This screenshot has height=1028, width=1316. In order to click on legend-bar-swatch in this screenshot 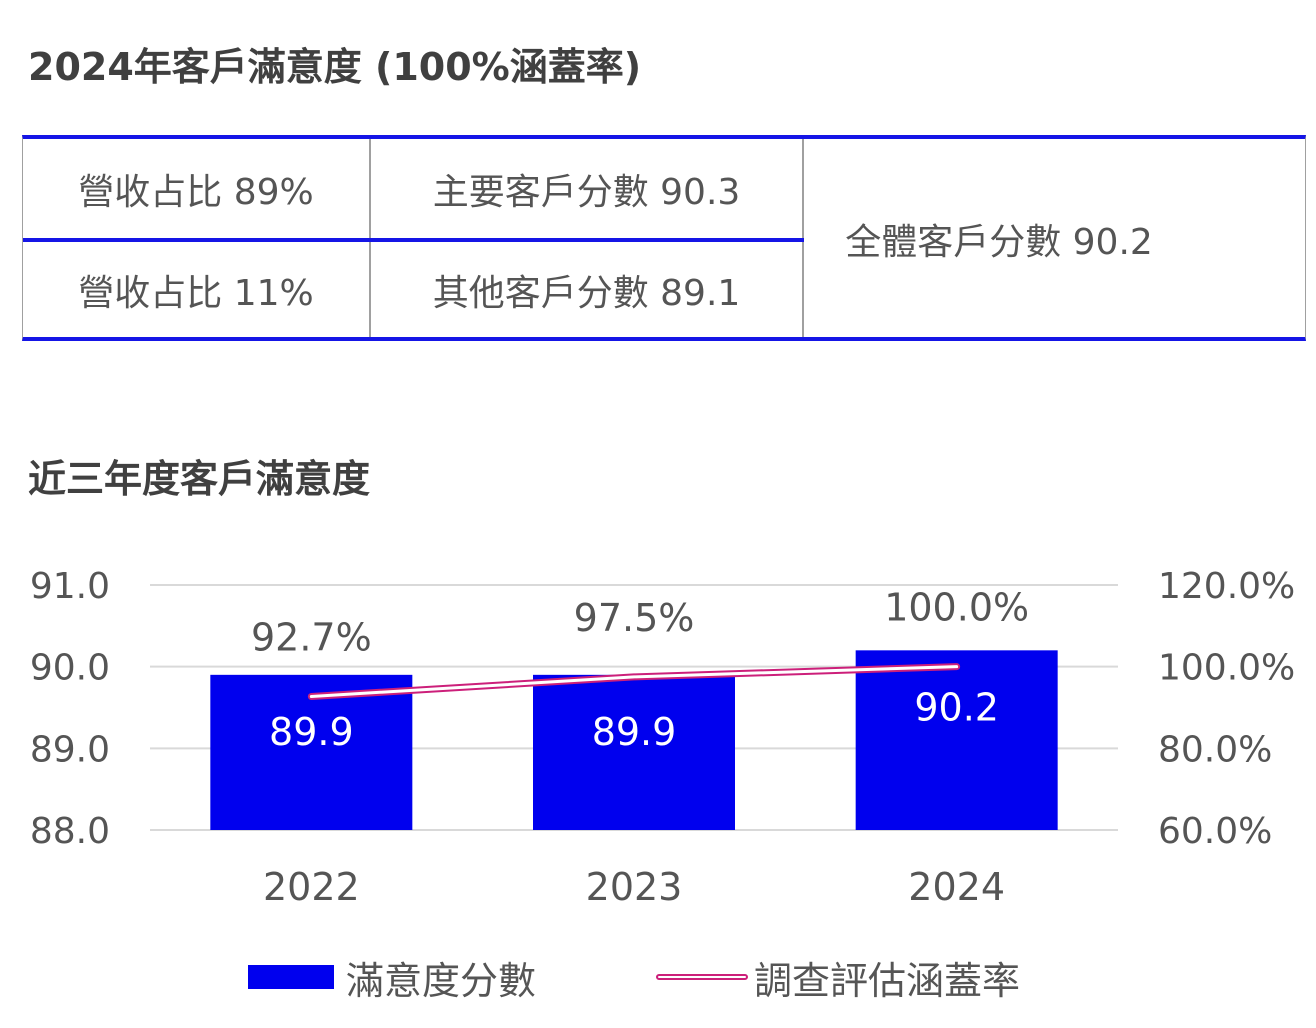, I will do `click(291, 977)`.